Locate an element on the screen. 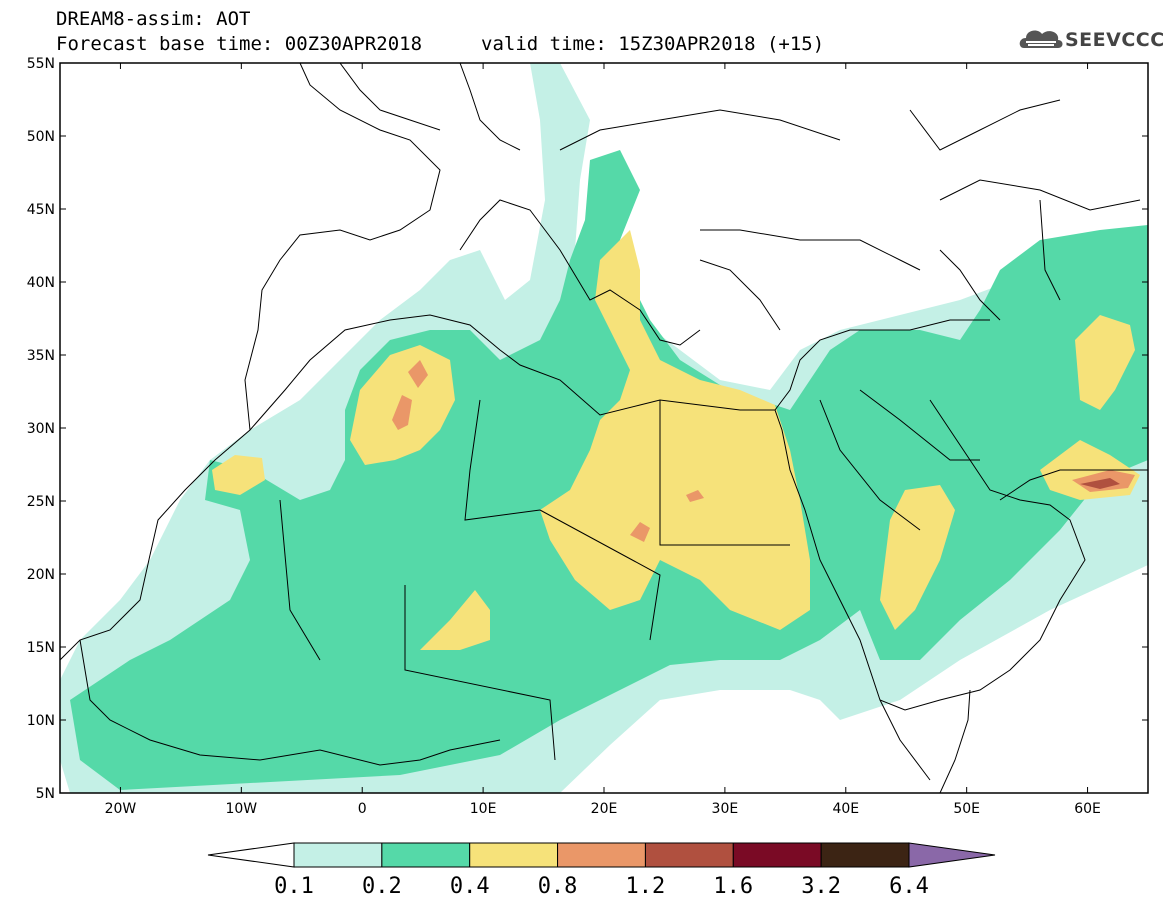  lat-tick-label: 50N is located at coordinates (41, 137).